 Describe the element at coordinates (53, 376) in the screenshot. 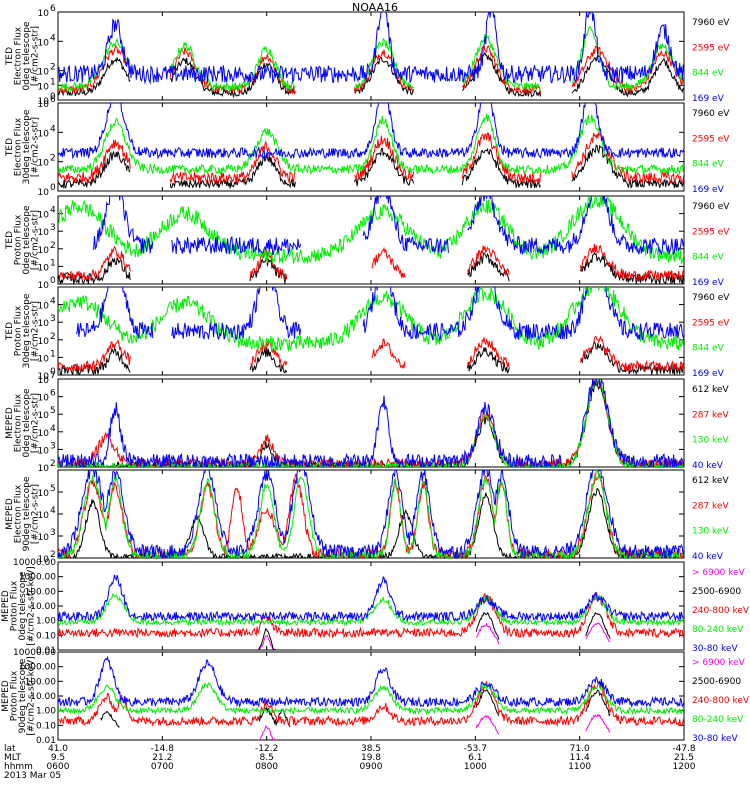

I see `y-tick-exponent: 7` at that location.